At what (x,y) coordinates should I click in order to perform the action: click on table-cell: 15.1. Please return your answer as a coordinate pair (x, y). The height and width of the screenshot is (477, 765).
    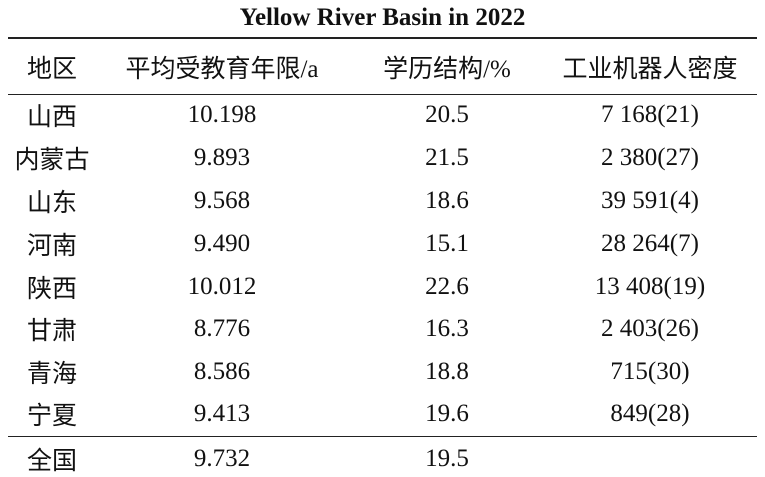
    Looking at the image, I should click on (447, 243).